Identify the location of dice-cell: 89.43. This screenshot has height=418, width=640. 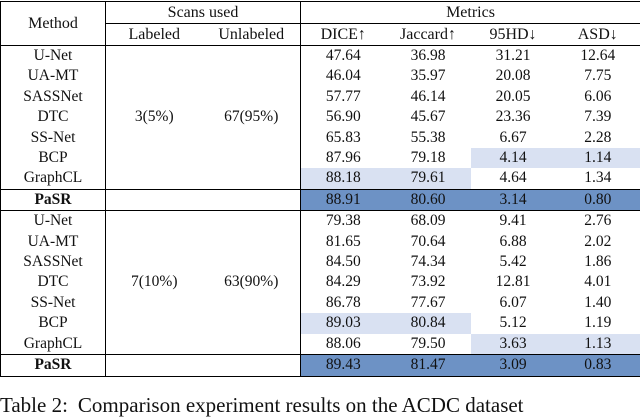
(343, 365).